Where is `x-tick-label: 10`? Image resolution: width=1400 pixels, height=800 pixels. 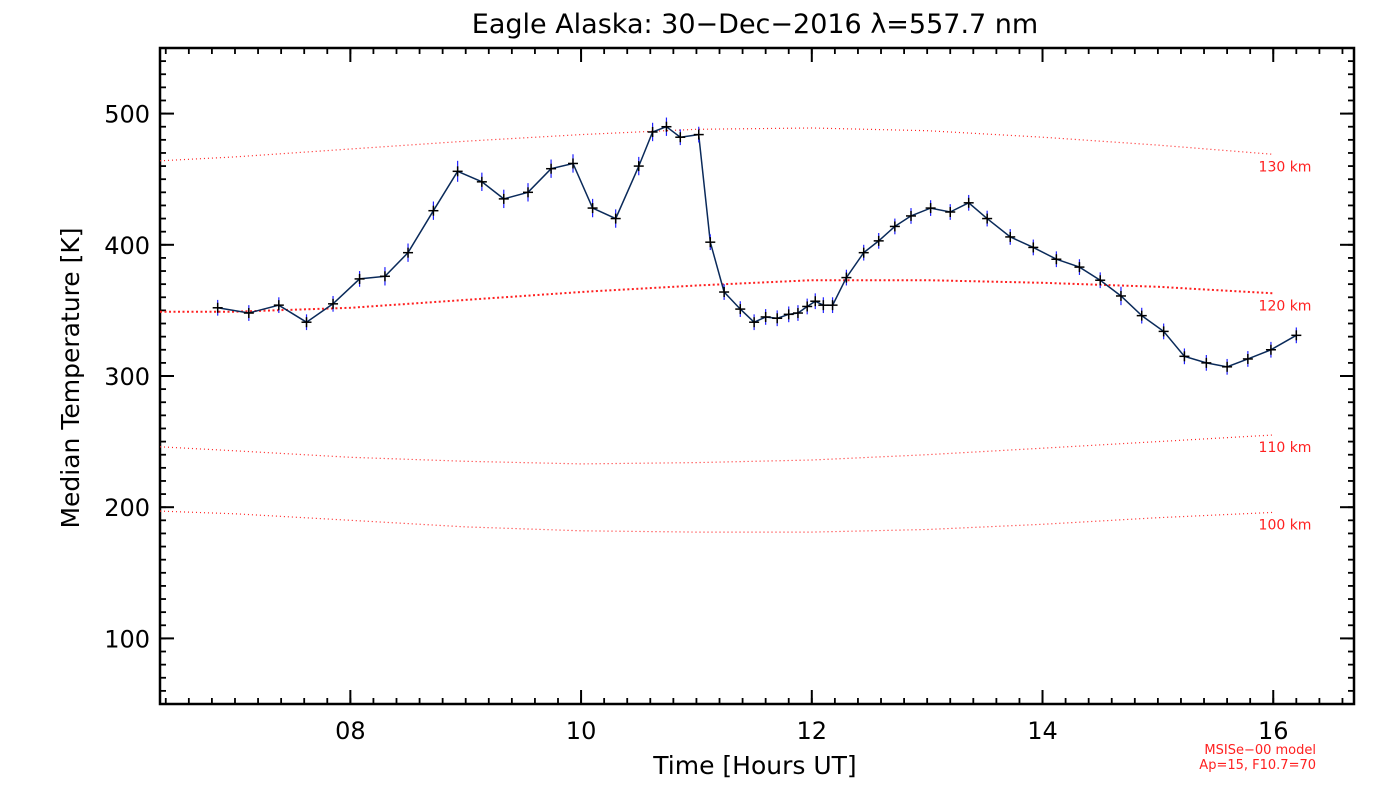
x-tick-label: 10 is located at coordinates (581, 731).